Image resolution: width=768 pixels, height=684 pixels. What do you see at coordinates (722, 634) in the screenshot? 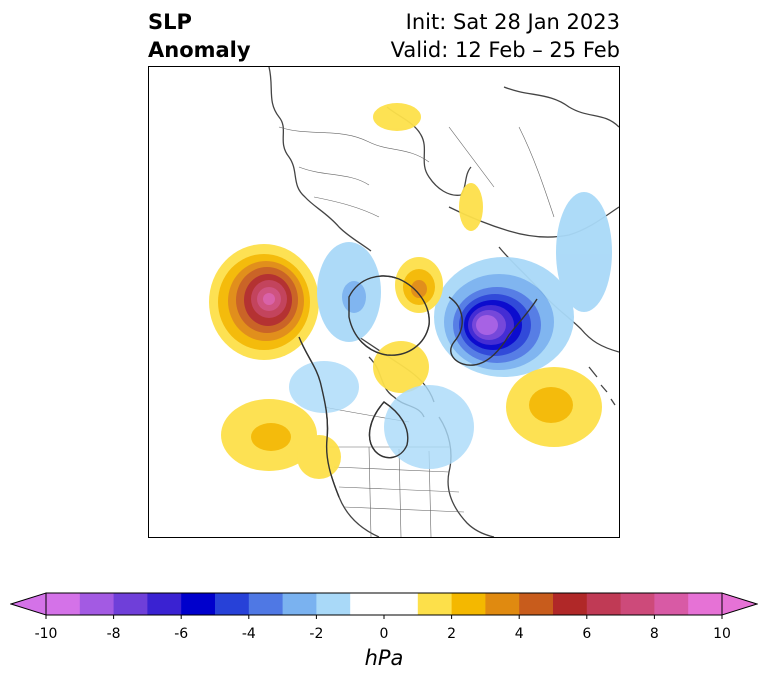
I see `colorbar-tick-label: 10` at bounding box center [722, 634].